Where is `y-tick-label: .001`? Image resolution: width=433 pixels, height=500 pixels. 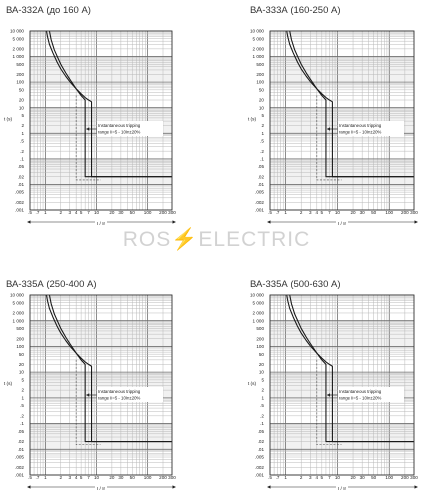 y-tick-label: .001 is located at coordinates (19, 475).